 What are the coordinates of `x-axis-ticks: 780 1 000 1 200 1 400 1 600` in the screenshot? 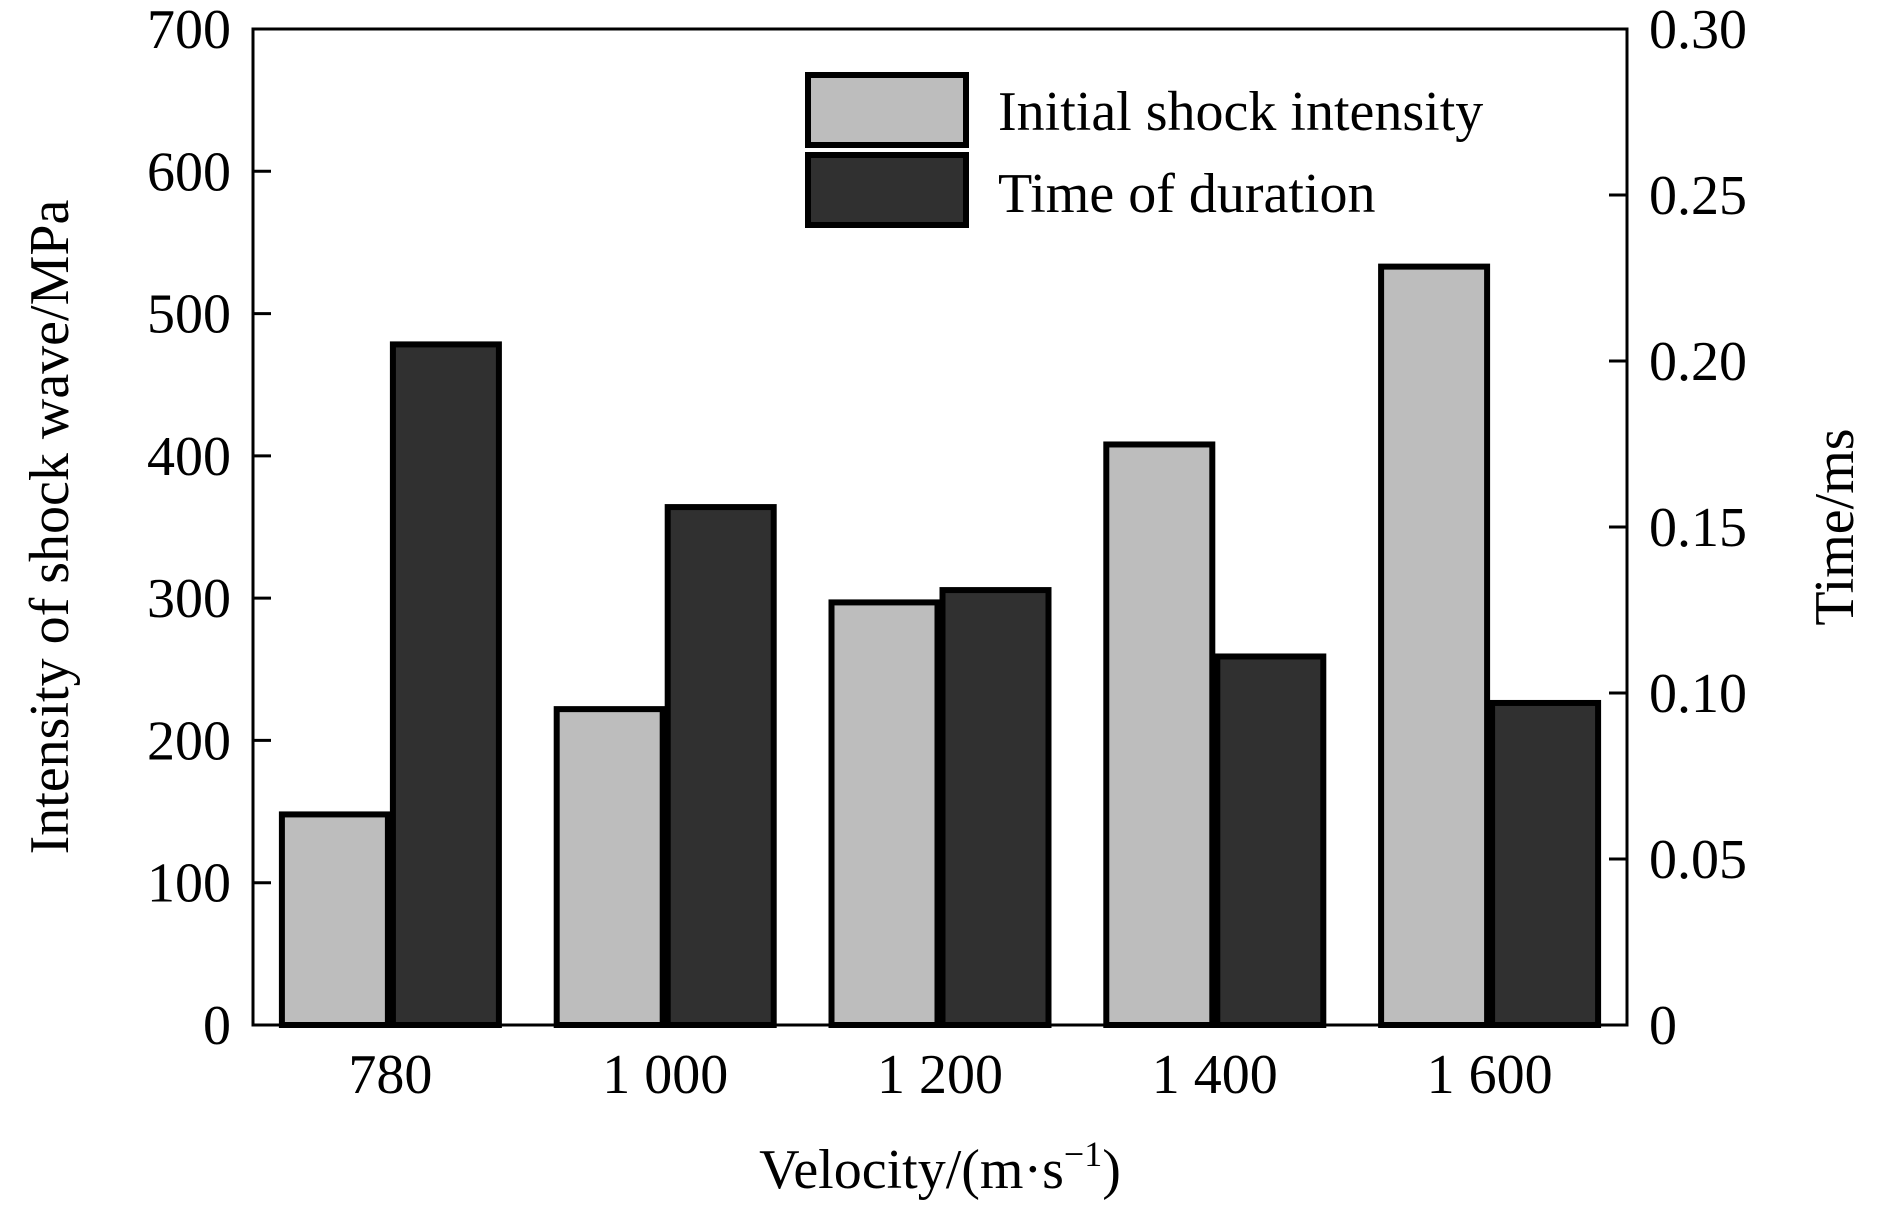 It's located at (950, 1075).